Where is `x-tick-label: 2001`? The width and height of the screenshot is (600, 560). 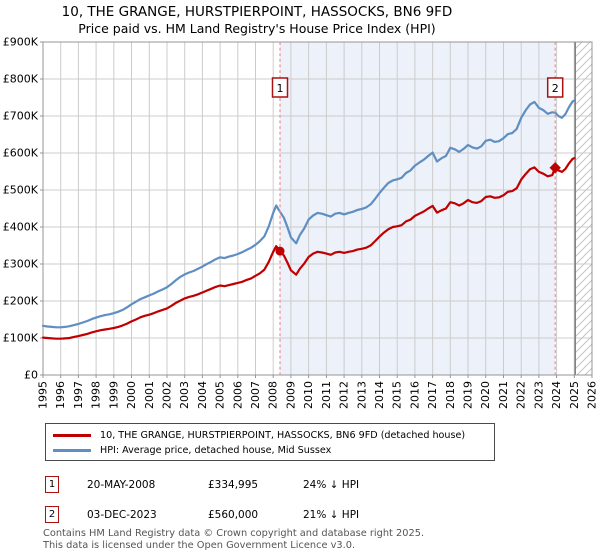 x-tick-label: 2001 is located at coordinates (149, 395).